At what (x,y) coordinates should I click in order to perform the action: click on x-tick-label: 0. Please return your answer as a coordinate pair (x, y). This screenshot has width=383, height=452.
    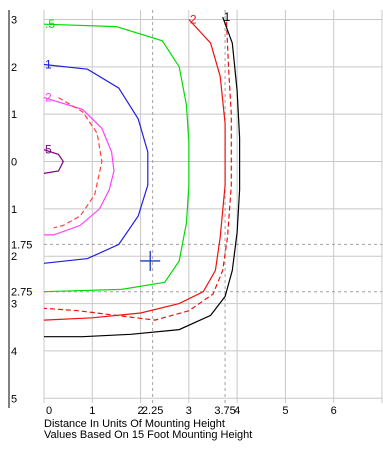
    Looking at the image, I should click on (49, 411).